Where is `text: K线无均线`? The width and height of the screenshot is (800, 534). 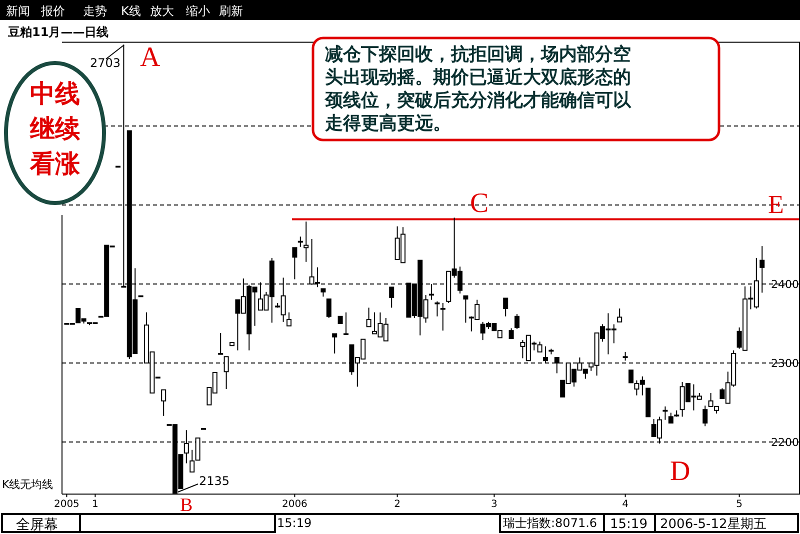
text: K线无均线 is located at coordinates (28, 484).